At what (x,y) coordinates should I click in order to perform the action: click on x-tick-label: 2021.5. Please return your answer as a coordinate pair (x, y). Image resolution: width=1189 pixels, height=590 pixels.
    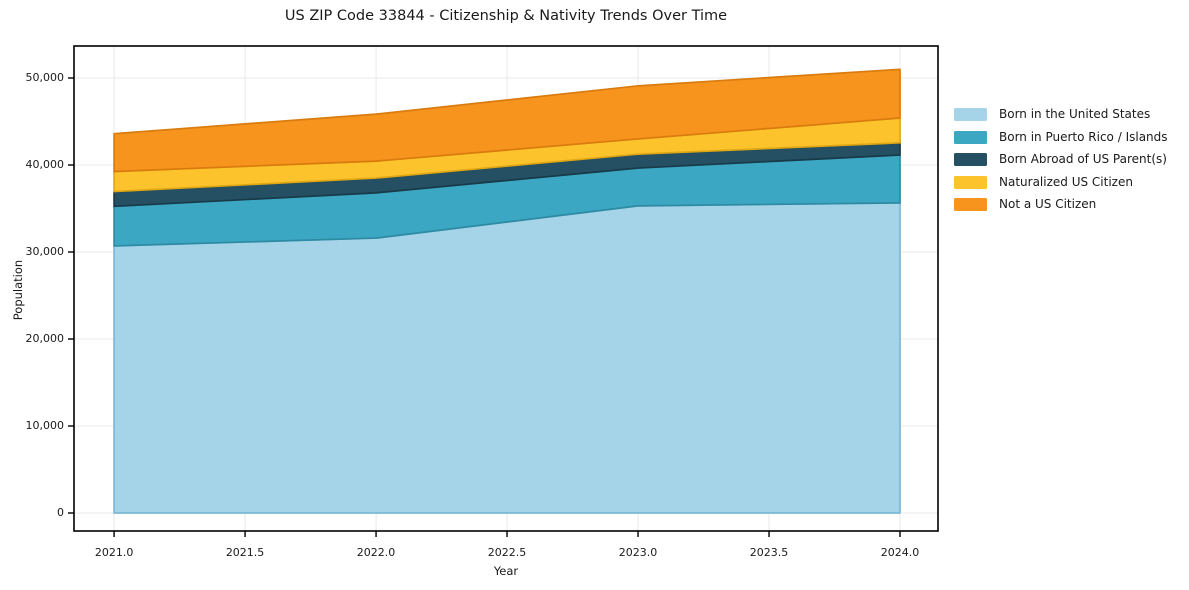
    Looking at the image, I should click on (245, 552).